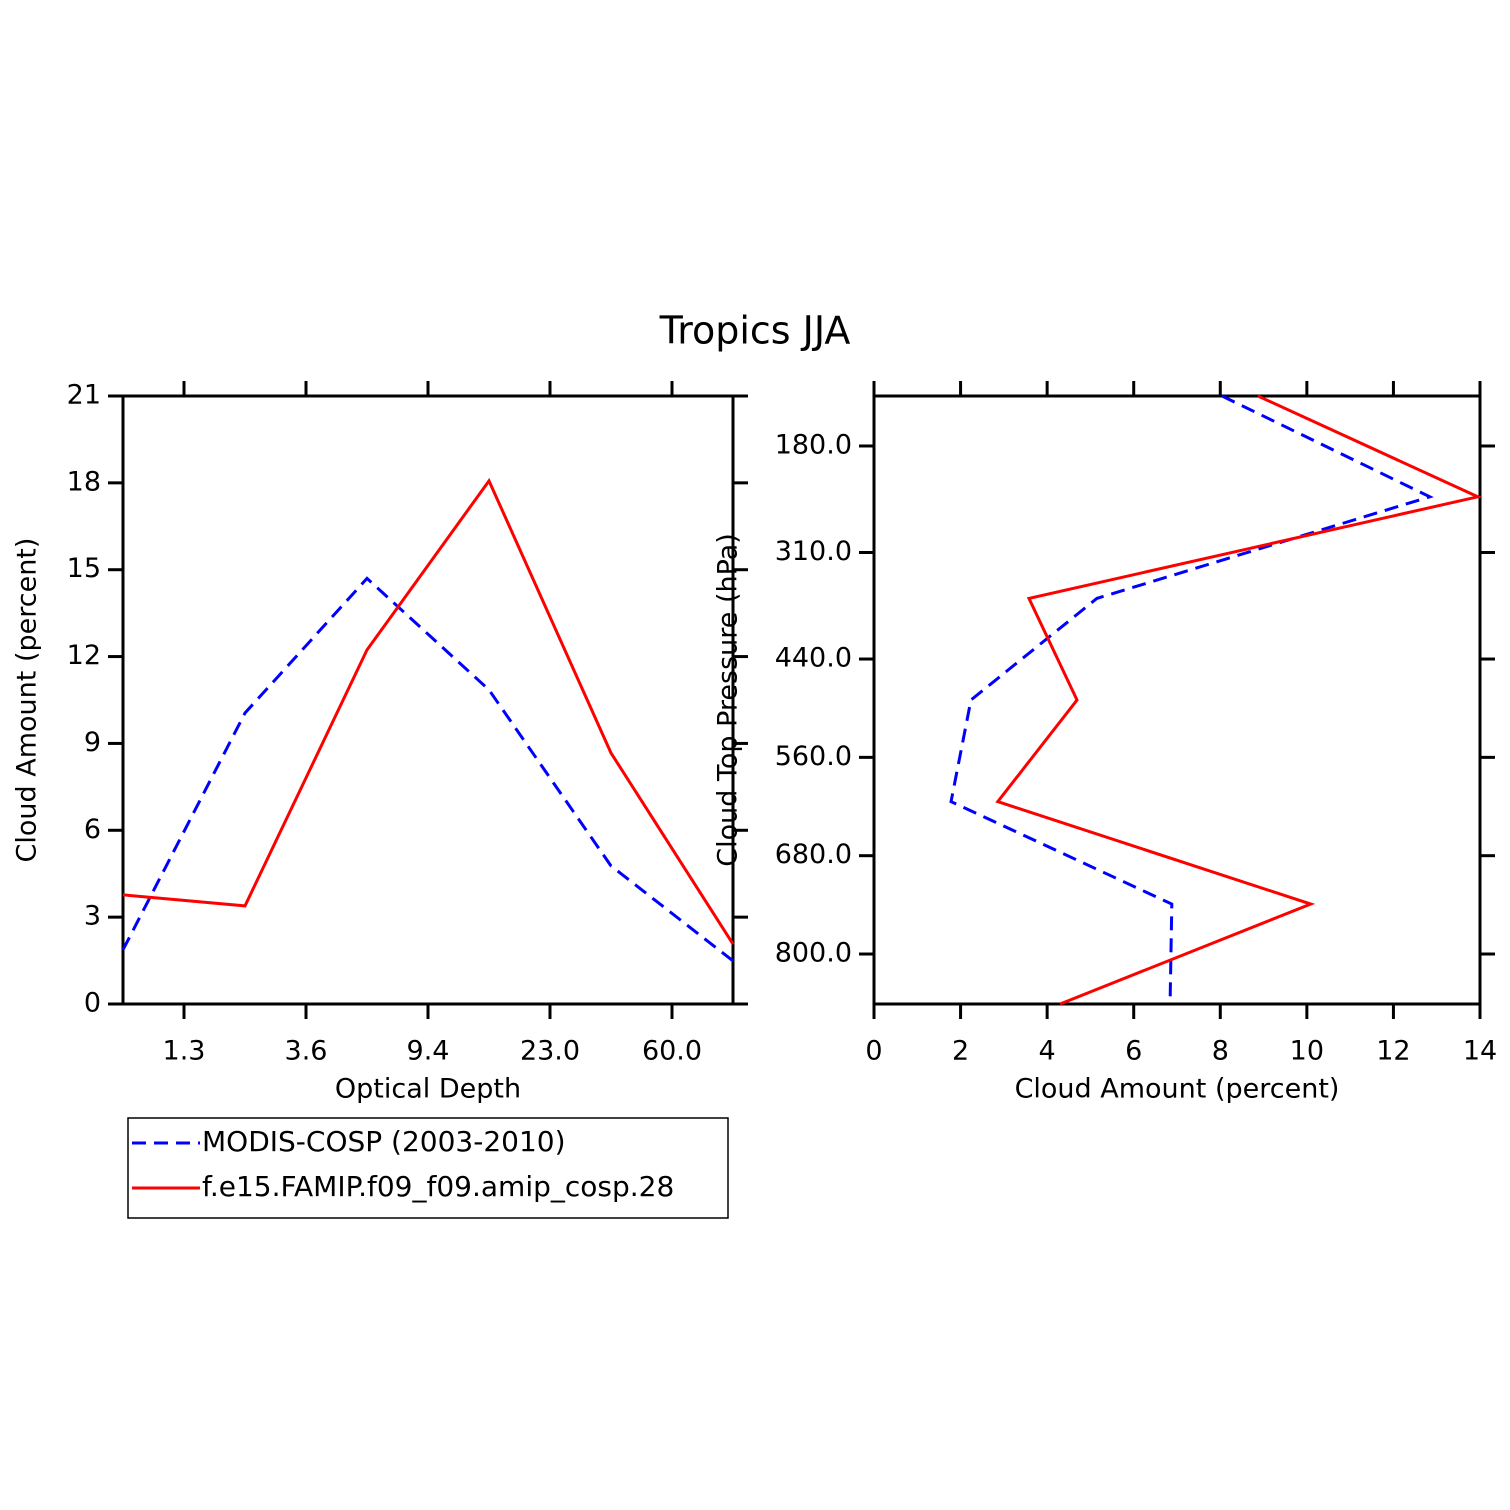 Image resolution: width=1510 pixels, height=1510 pixels. Describe the element at coordinates (428, 1051) in the screenshot. I see `x-tick-label: 9.4` at that location.